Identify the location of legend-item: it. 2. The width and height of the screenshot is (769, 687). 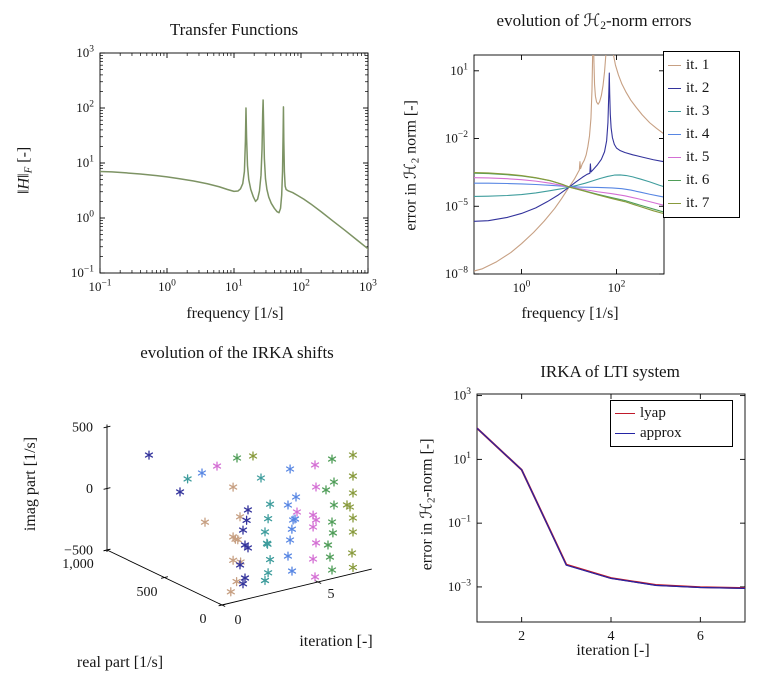
(701, 88).